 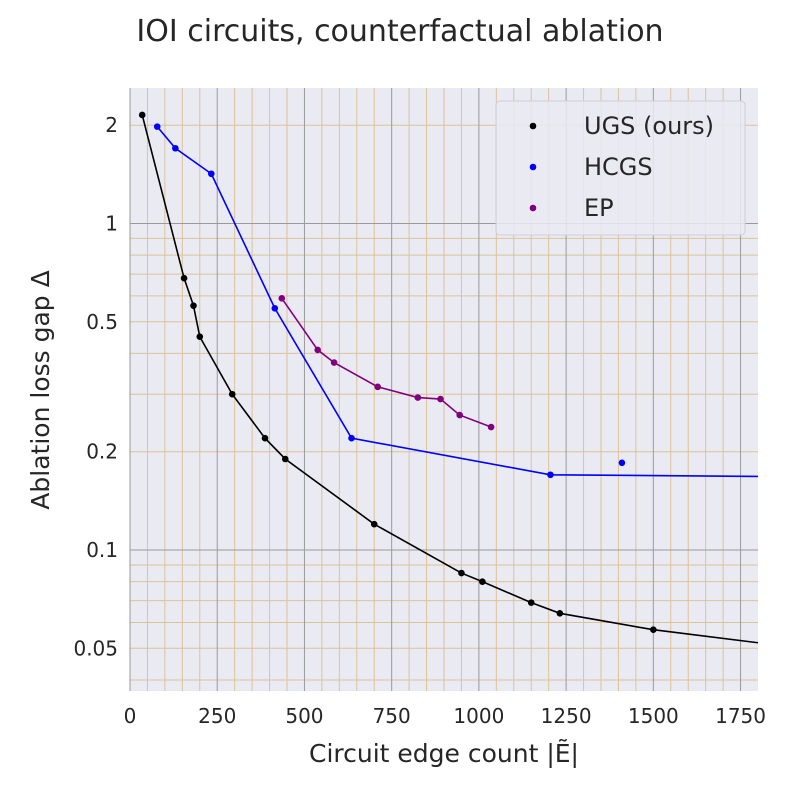 What do you see at coordinates (740, 716) in the screenshot?
I see `x-tick-label: 1750` at bounding box center [740, 716].